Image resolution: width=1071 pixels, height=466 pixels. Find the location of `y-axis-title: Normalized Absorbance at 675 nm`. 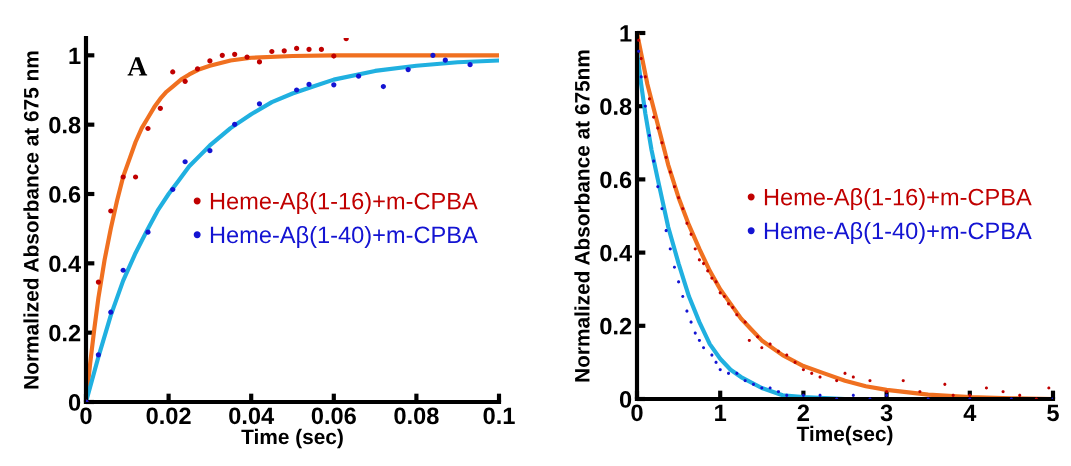

y-axis-title: Normalized Absorbance at 675 nm is located at coordinates (31, 220).